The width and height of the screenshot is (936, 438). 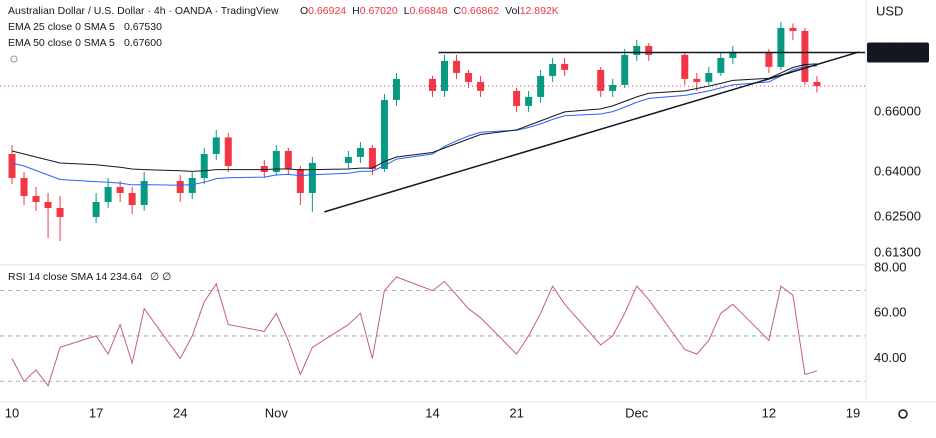 What do you see at coordinates (890, 312) in the screenshot?
I see `rsi-tick-label: 60.00` at bounding box center [890, 312].